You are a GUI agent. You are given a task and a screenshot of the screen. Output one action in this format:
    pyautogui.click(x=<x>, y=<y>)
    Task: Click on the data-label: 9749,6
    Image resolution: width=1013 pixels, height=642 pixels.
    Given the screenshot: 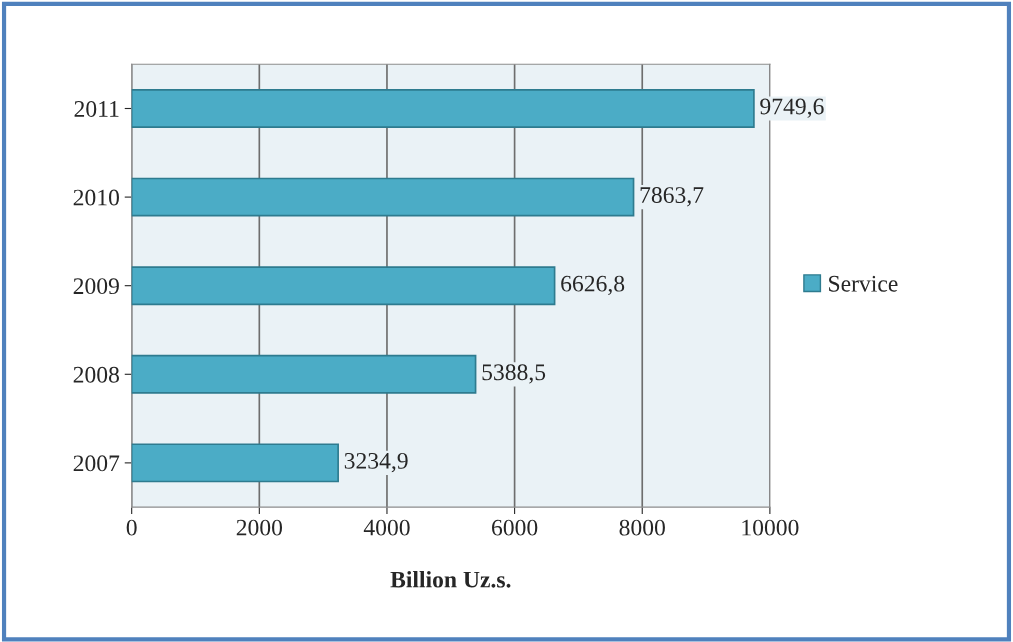 What is the action you would take?
    pyautogui.click(x=792, y=108)
    